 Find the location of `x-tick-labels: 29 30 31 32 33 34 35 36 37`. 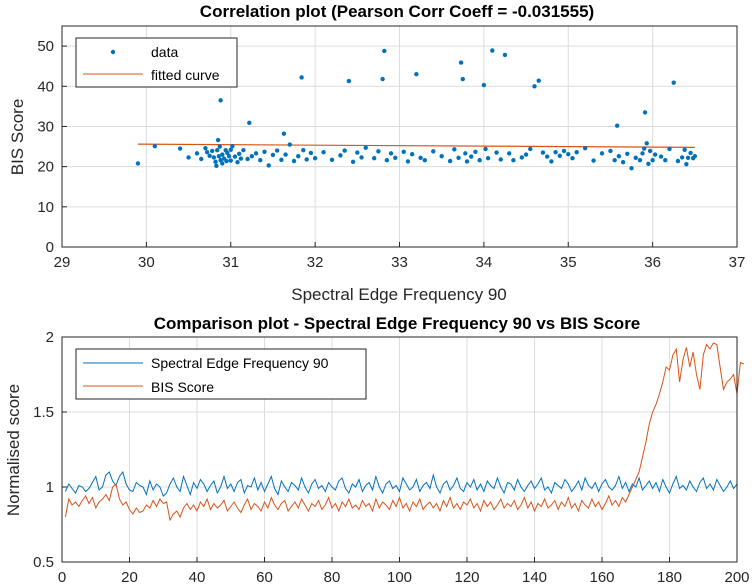

x-tick-labels: 29 30 31 32 33 34 35 36 37 is located at coordinates (400, 262).